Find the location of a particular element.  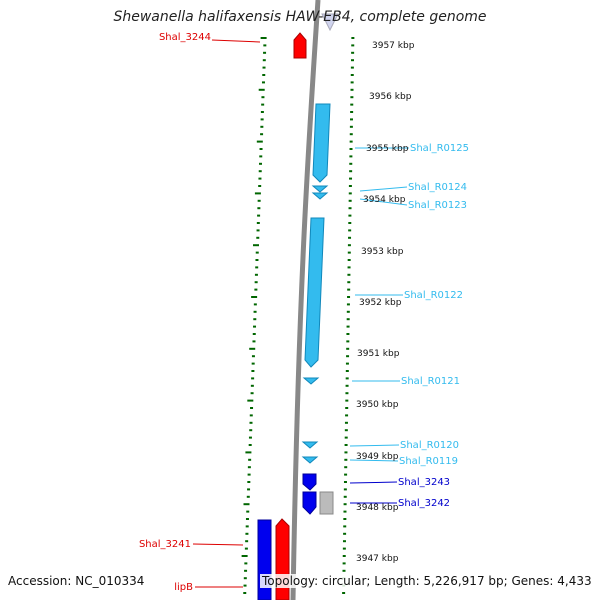

gene-label: Shal_R0123 is located at coordinates (437, 205).